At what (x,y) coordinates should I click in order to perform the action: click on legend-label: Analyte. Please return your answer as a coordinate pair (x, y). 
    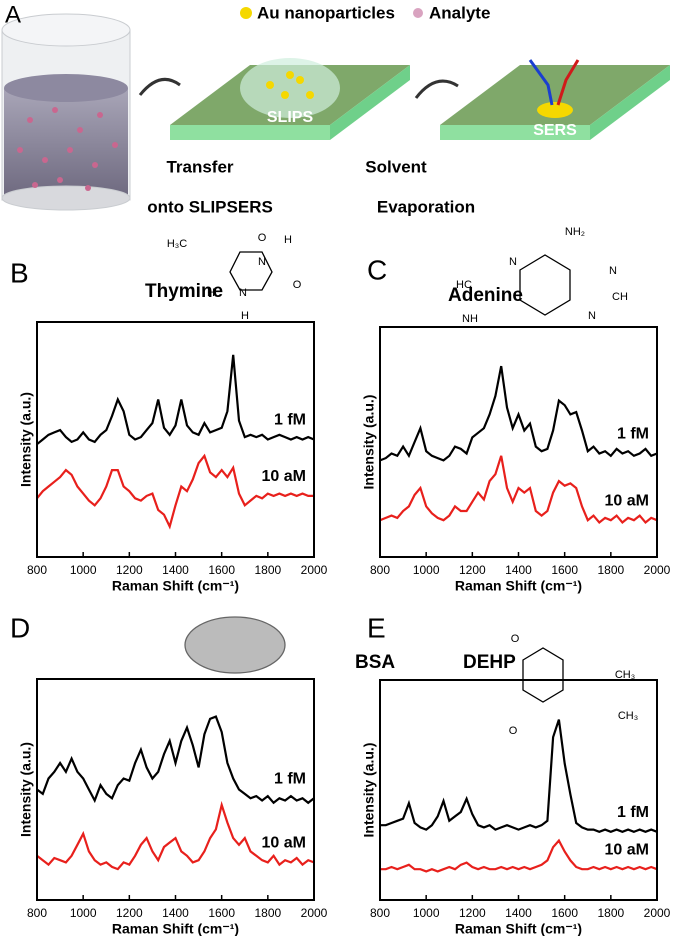
    Looking at the image, I should click on (459, 12).